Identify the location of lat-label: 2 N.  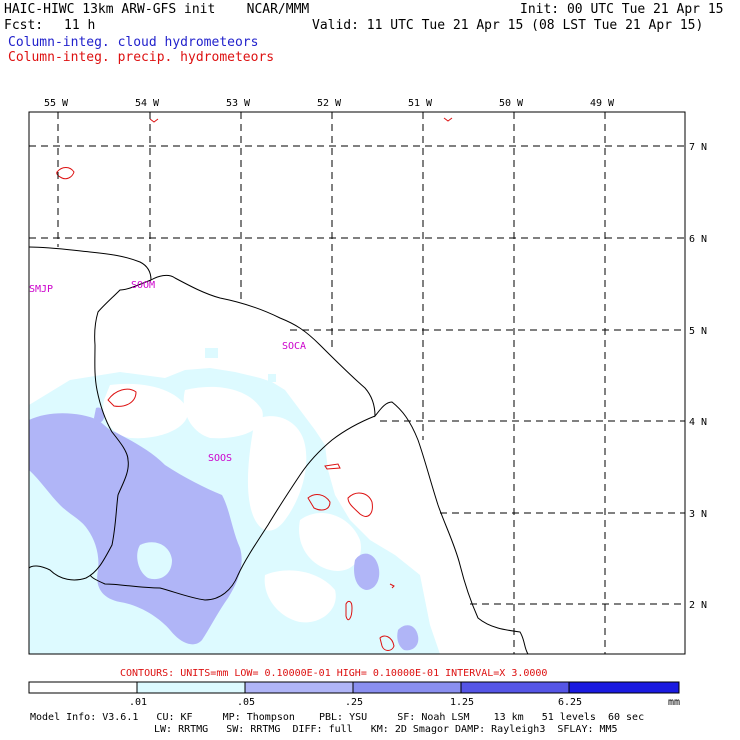
(698, 605).